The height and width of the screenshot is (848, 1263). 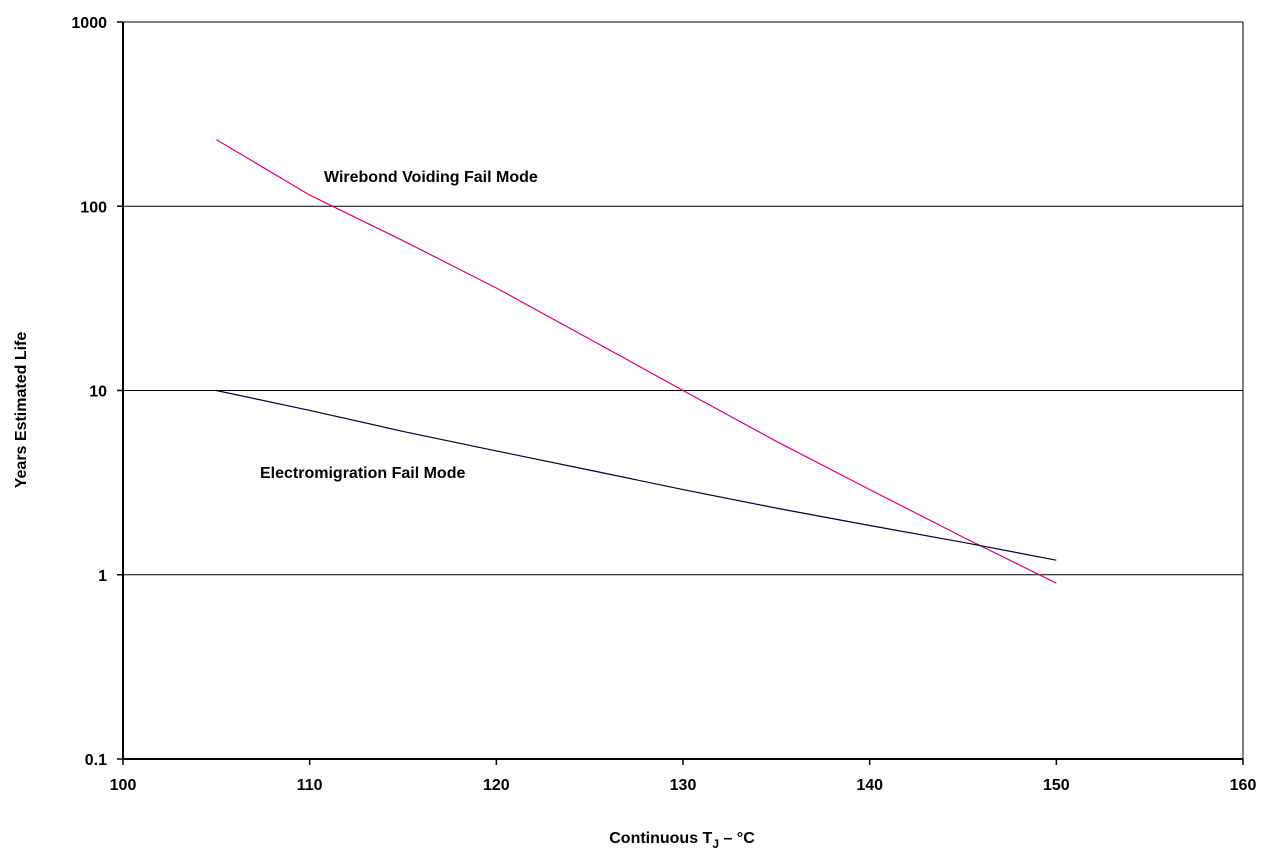 What do you see at coordinates (496, 785) in the screenshot?
I see `x-tick-label: 120` at bounding box center [496, 785].